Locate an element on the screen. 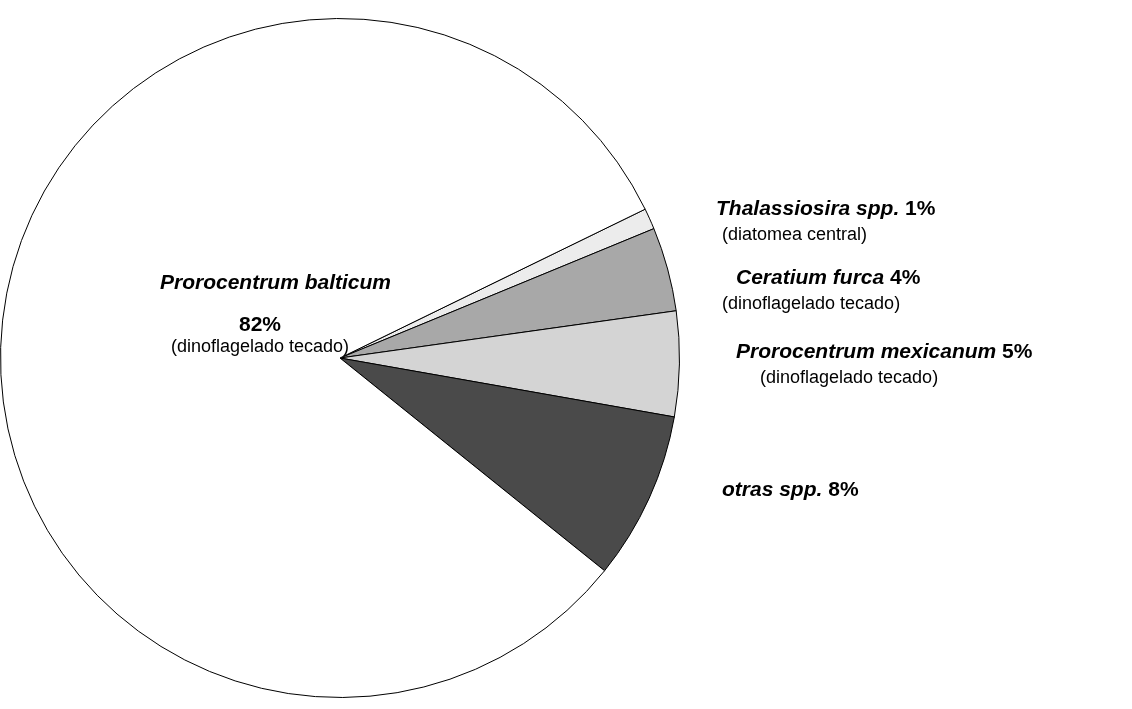 The height and width of the screenshot is (709, 1132). slice-label: Ceratium furca is located at coordinates (810, 276).